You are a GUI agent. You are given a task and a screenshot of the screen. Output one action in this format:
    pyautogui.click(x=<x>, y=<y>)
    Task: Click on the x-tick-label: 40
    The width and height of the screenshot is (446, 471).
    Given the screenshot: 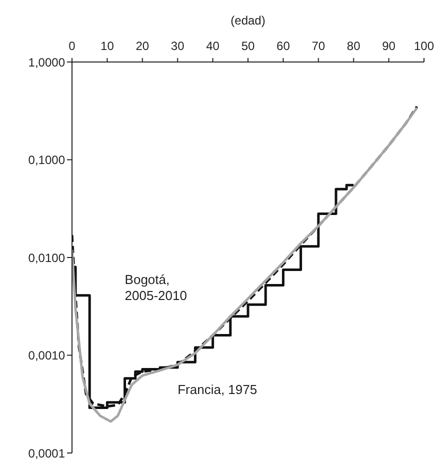 What is the action you would take?
    pyautogui.click(x=213, y=46)
    